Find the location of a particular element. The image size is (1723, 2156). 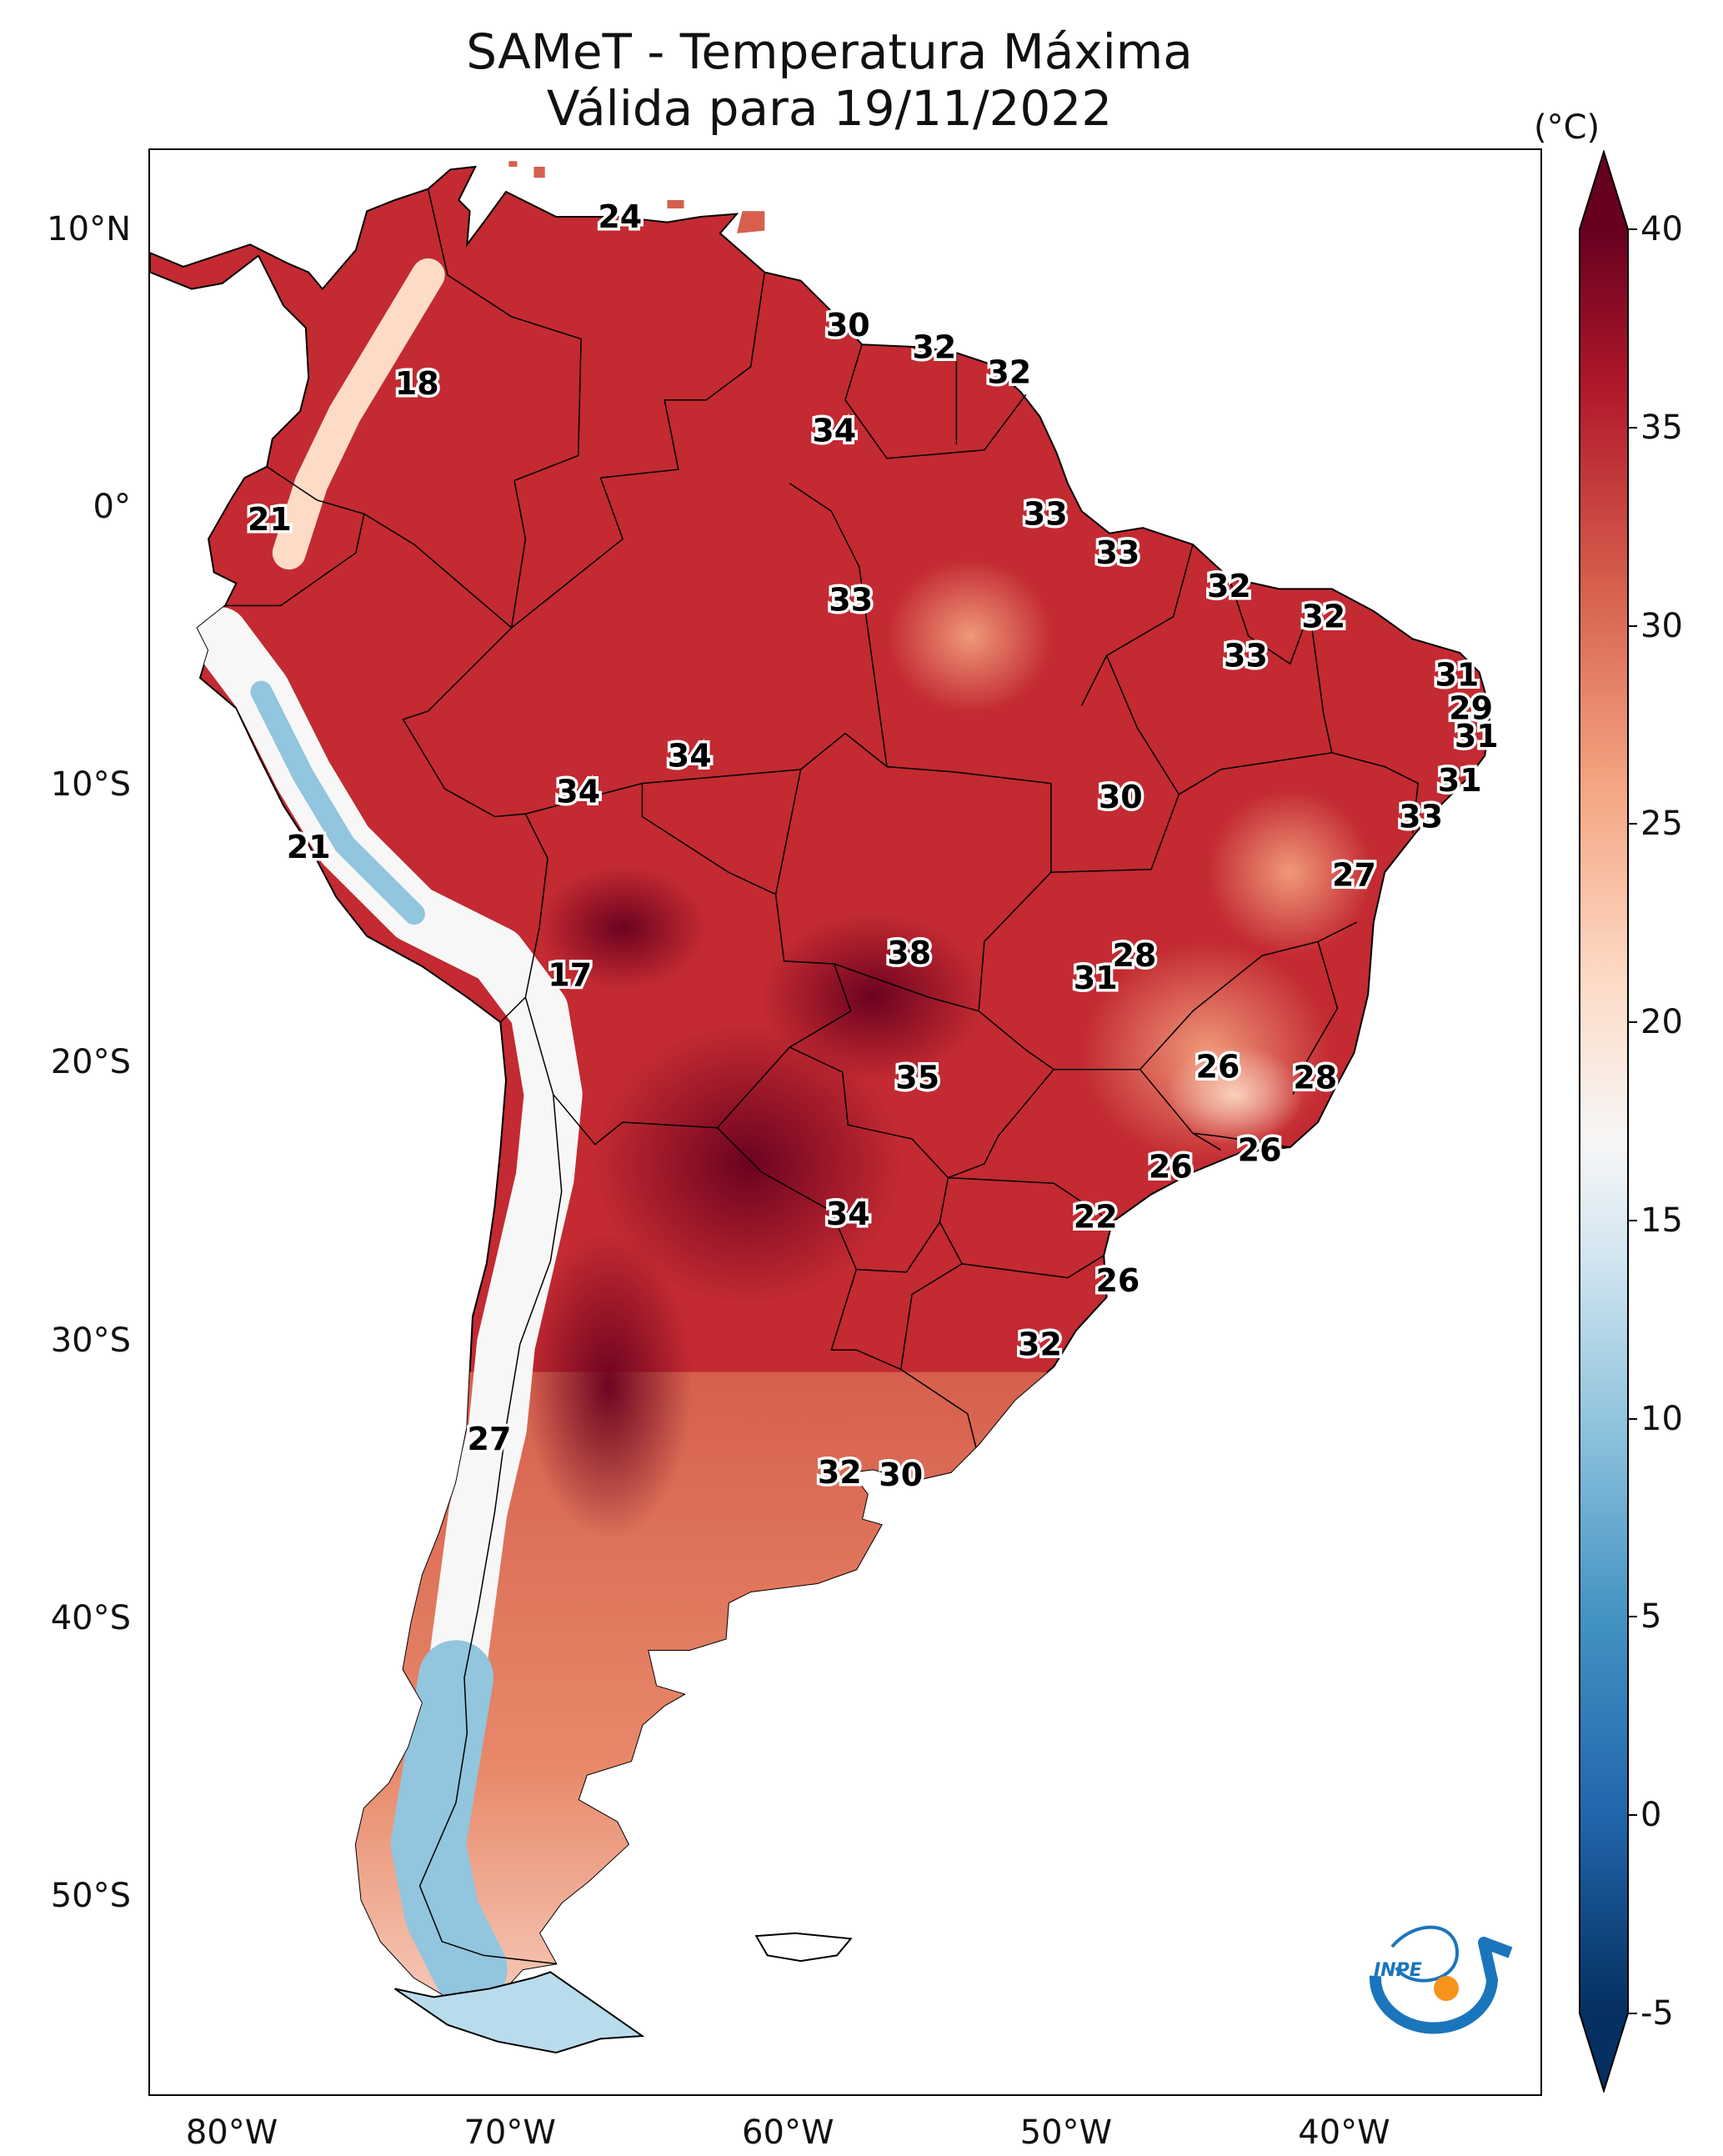

colorbar-tick-label: 15 is located at coordinates (1661, 1220).